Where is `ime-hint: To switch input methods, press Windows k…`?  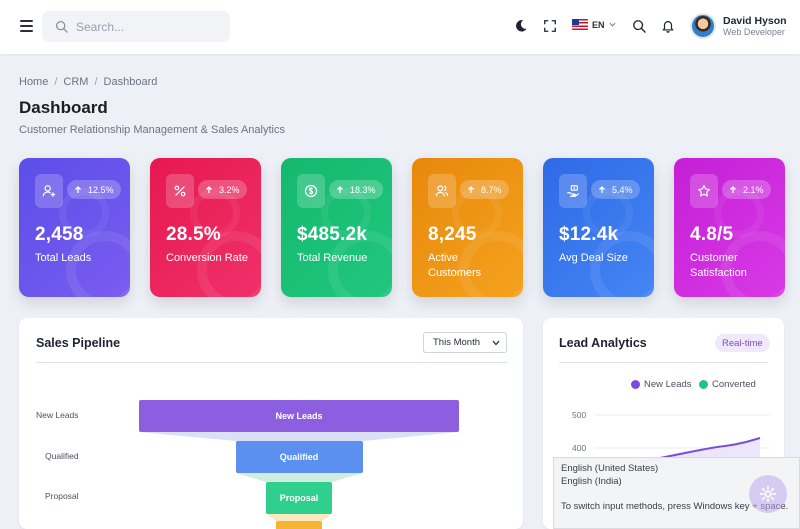
ime-hint: To switch input methods, press Windows k… is located at coordinates (675, 506).